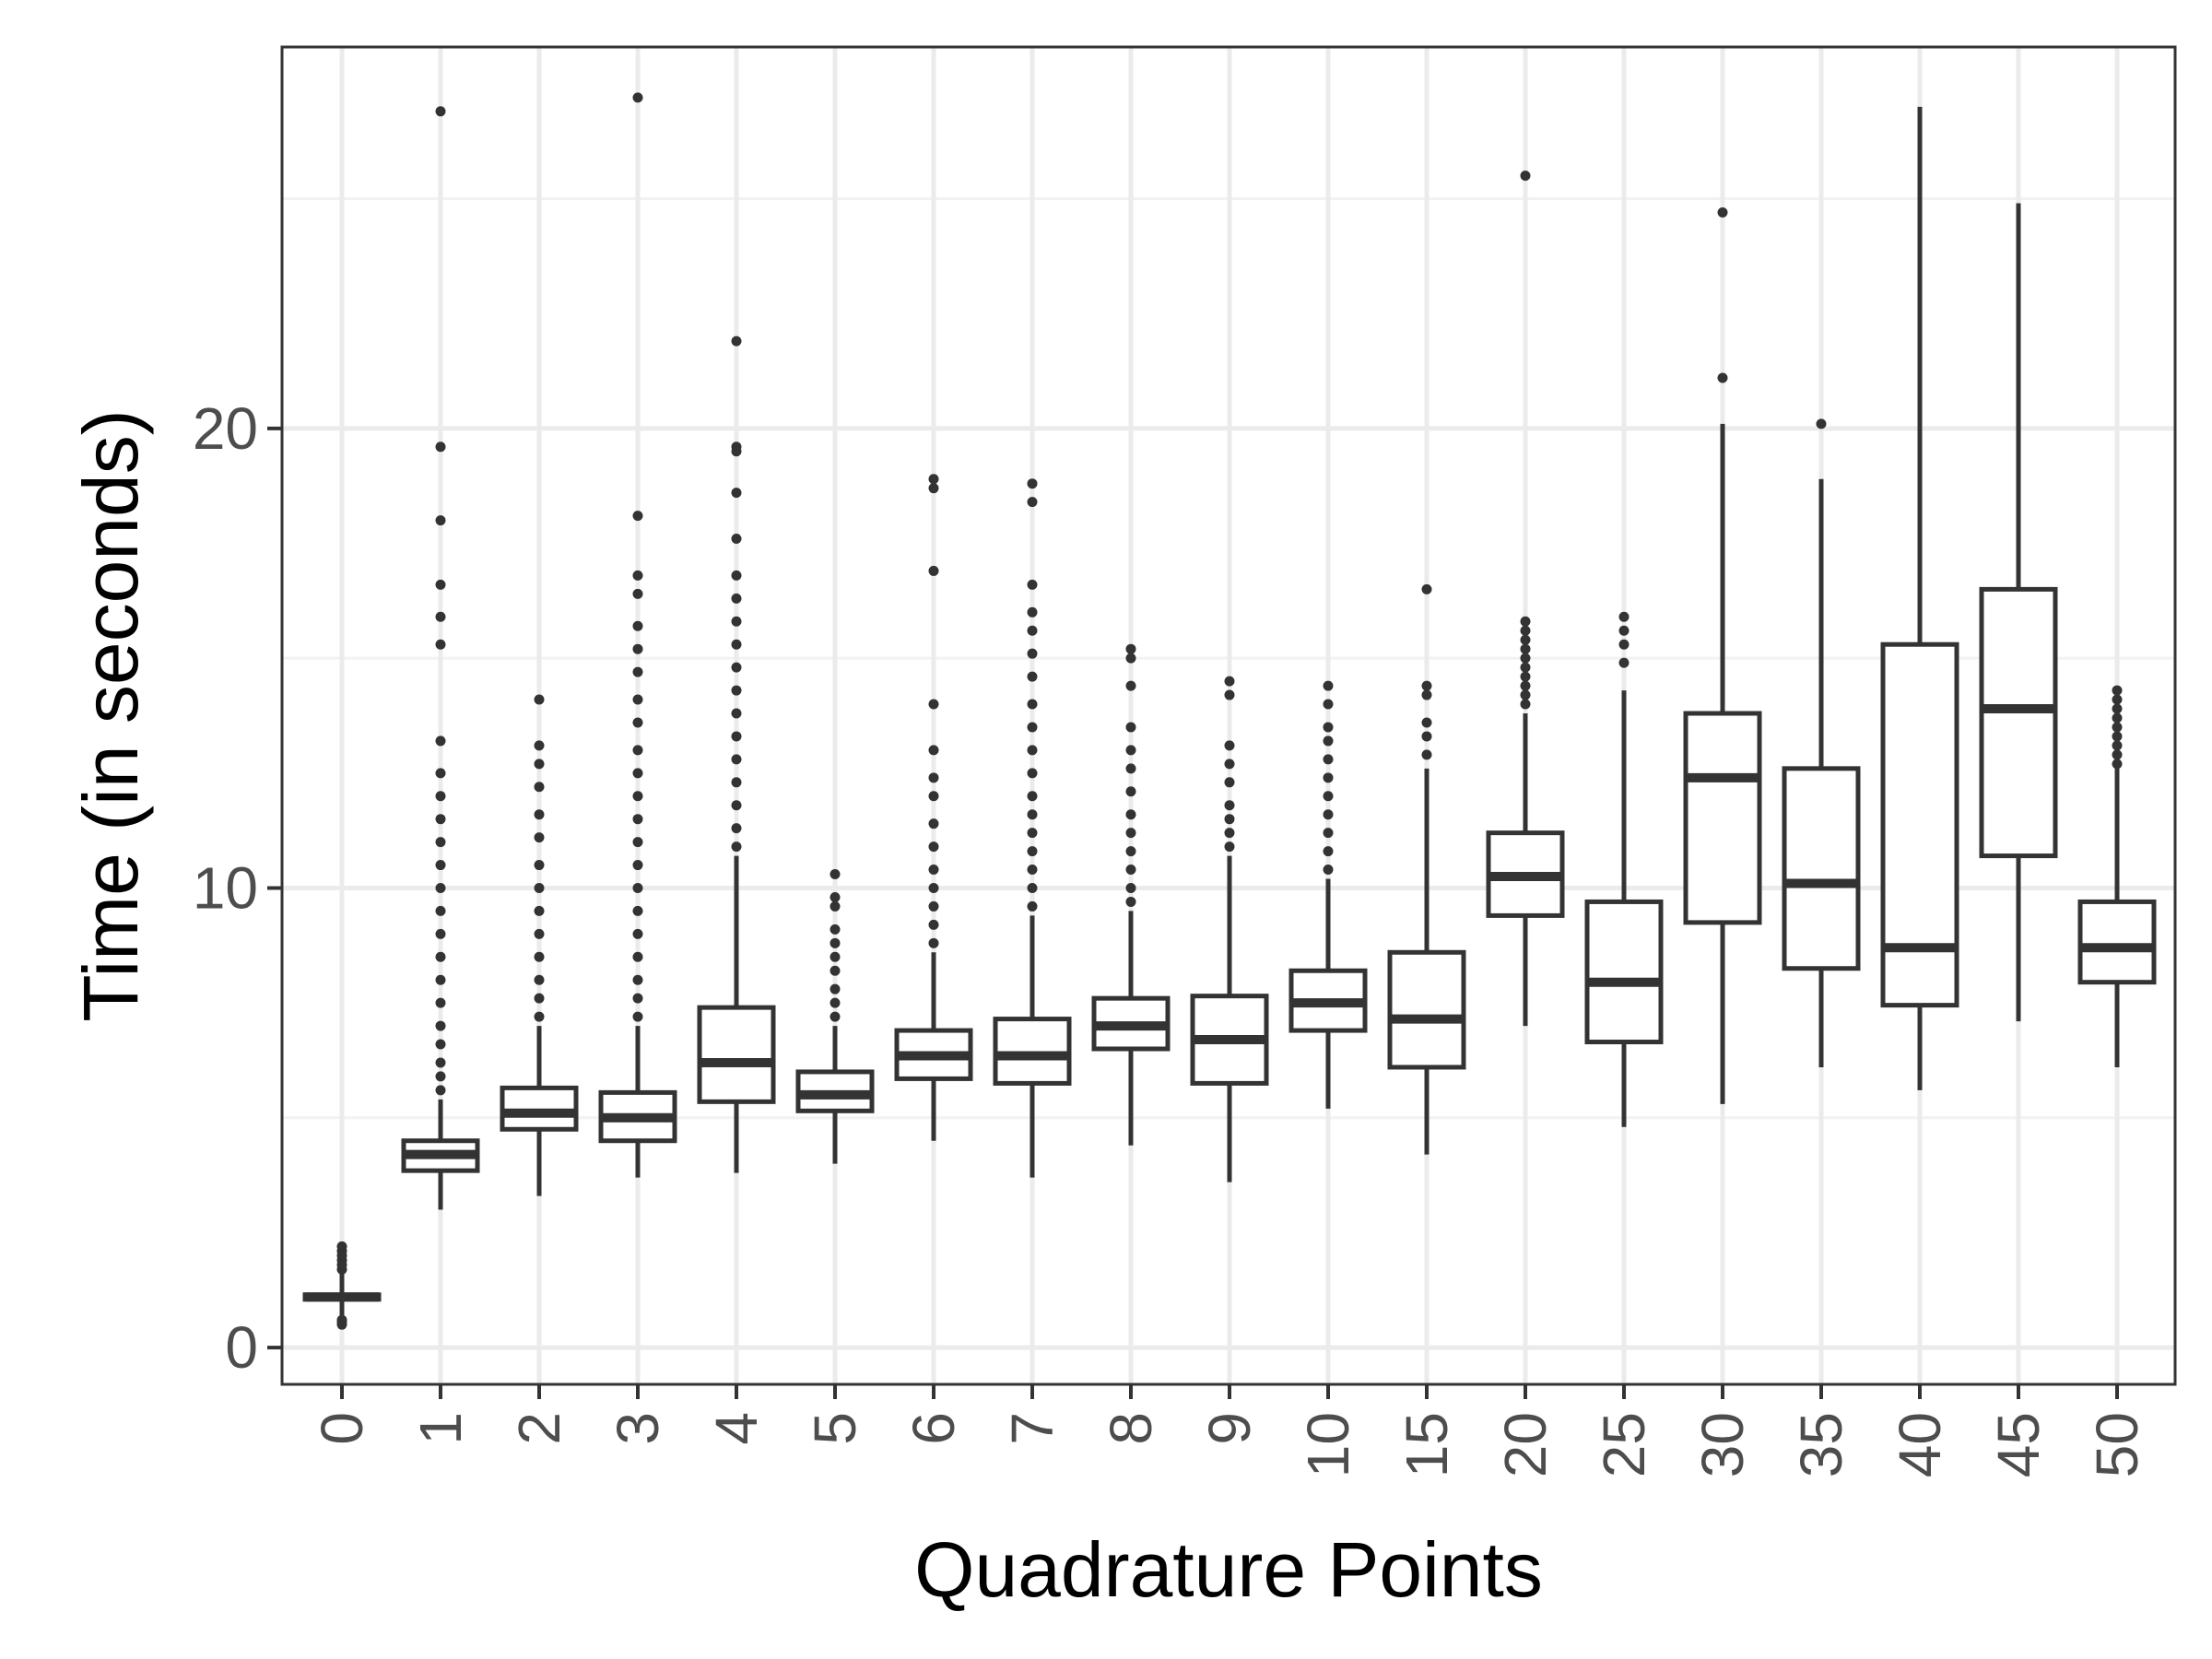  I want to click on x-axis: 0 1 2 3 4 5 6 7 8 9 10 15 20 25 30 35 40 45 50, so click(1229, 1430).